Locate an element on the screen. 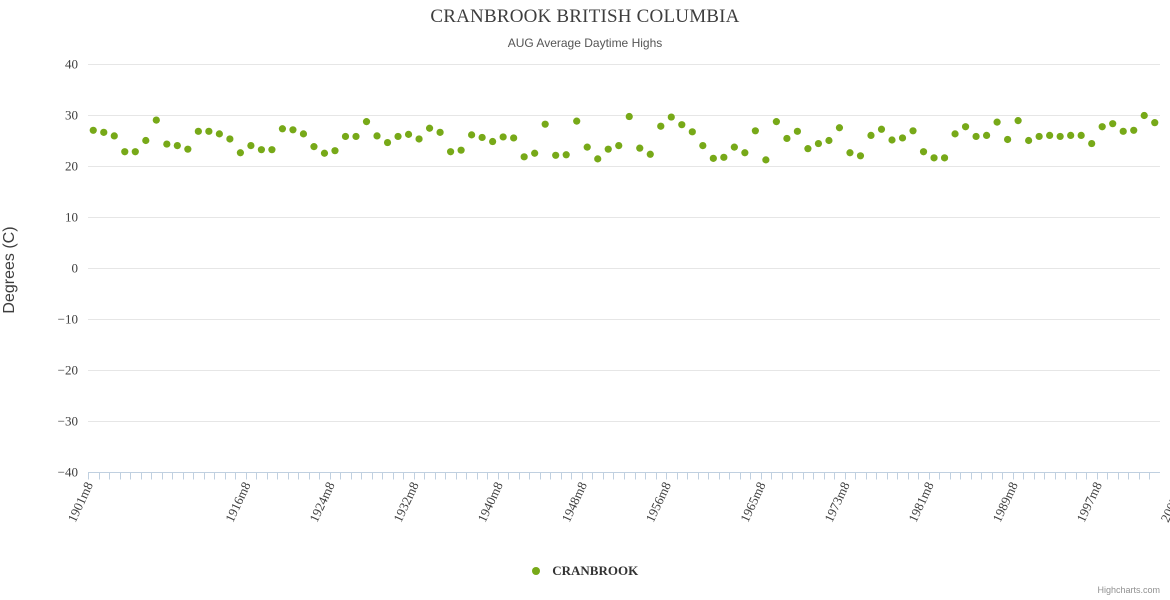 The height and width of the screenshot is (600, 1170). credits-link: Highcharts.com is located at coordinates (1128, 590).